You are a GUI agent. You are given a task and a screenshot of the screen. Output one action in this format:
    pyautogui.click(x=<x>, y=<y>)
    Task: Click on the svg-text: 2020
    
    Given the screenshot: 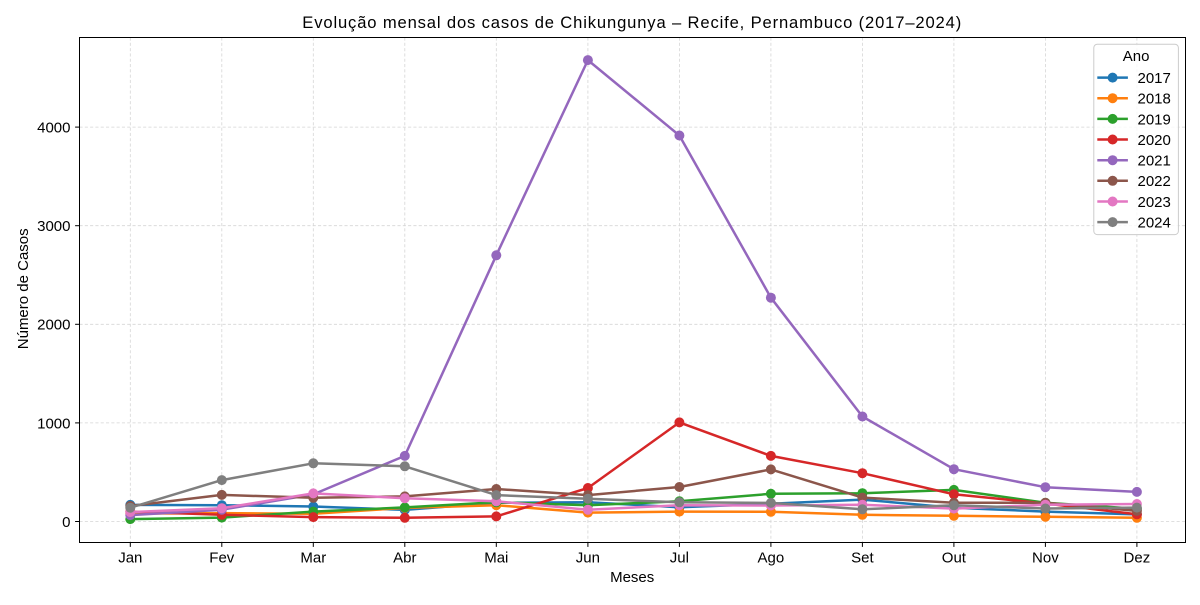 What is the action you would take?
    pyautogui.click(x=1154, y=140)
    